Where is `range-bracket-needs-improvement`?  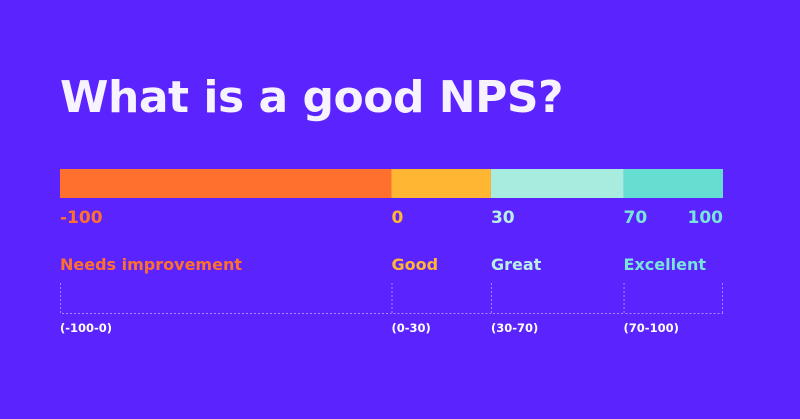 range-bracket-needs-improvement is located at coordinates (226, 298).